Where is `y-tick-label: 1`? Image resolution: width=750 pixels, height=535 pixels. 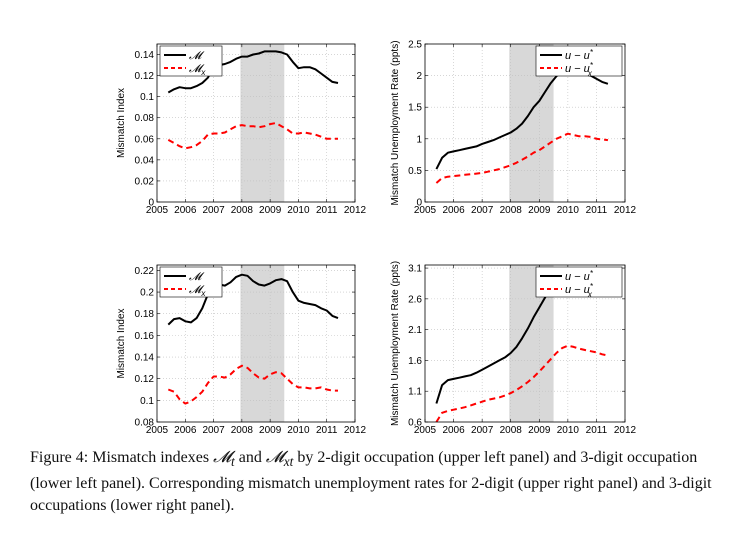 y-tick-label: 1 is located at coordinates (419, 139).